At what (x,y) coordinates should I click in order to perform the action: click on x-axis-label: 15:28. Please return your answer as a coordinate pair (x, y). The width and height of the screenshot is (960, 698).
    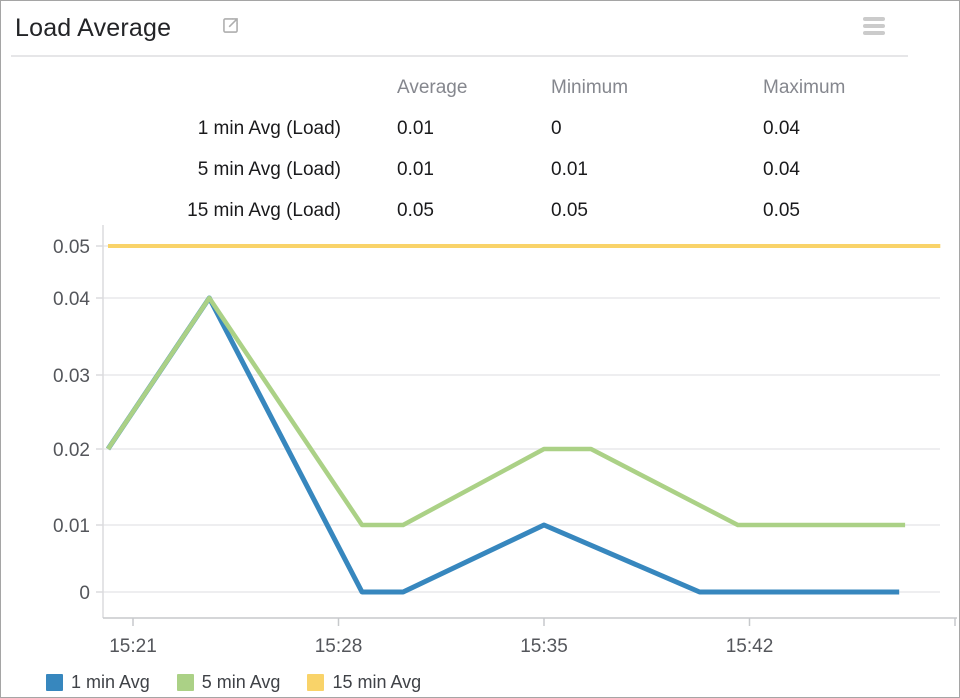
    Looking at the image, I should click on (339, 646).